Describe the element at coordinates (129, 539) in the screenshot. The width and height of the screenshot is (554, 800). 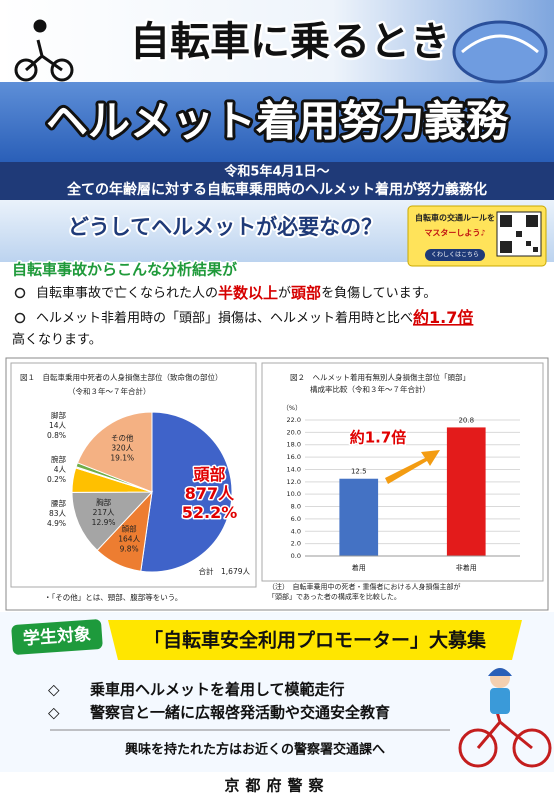
I see `slice-label: 164人` at that location.